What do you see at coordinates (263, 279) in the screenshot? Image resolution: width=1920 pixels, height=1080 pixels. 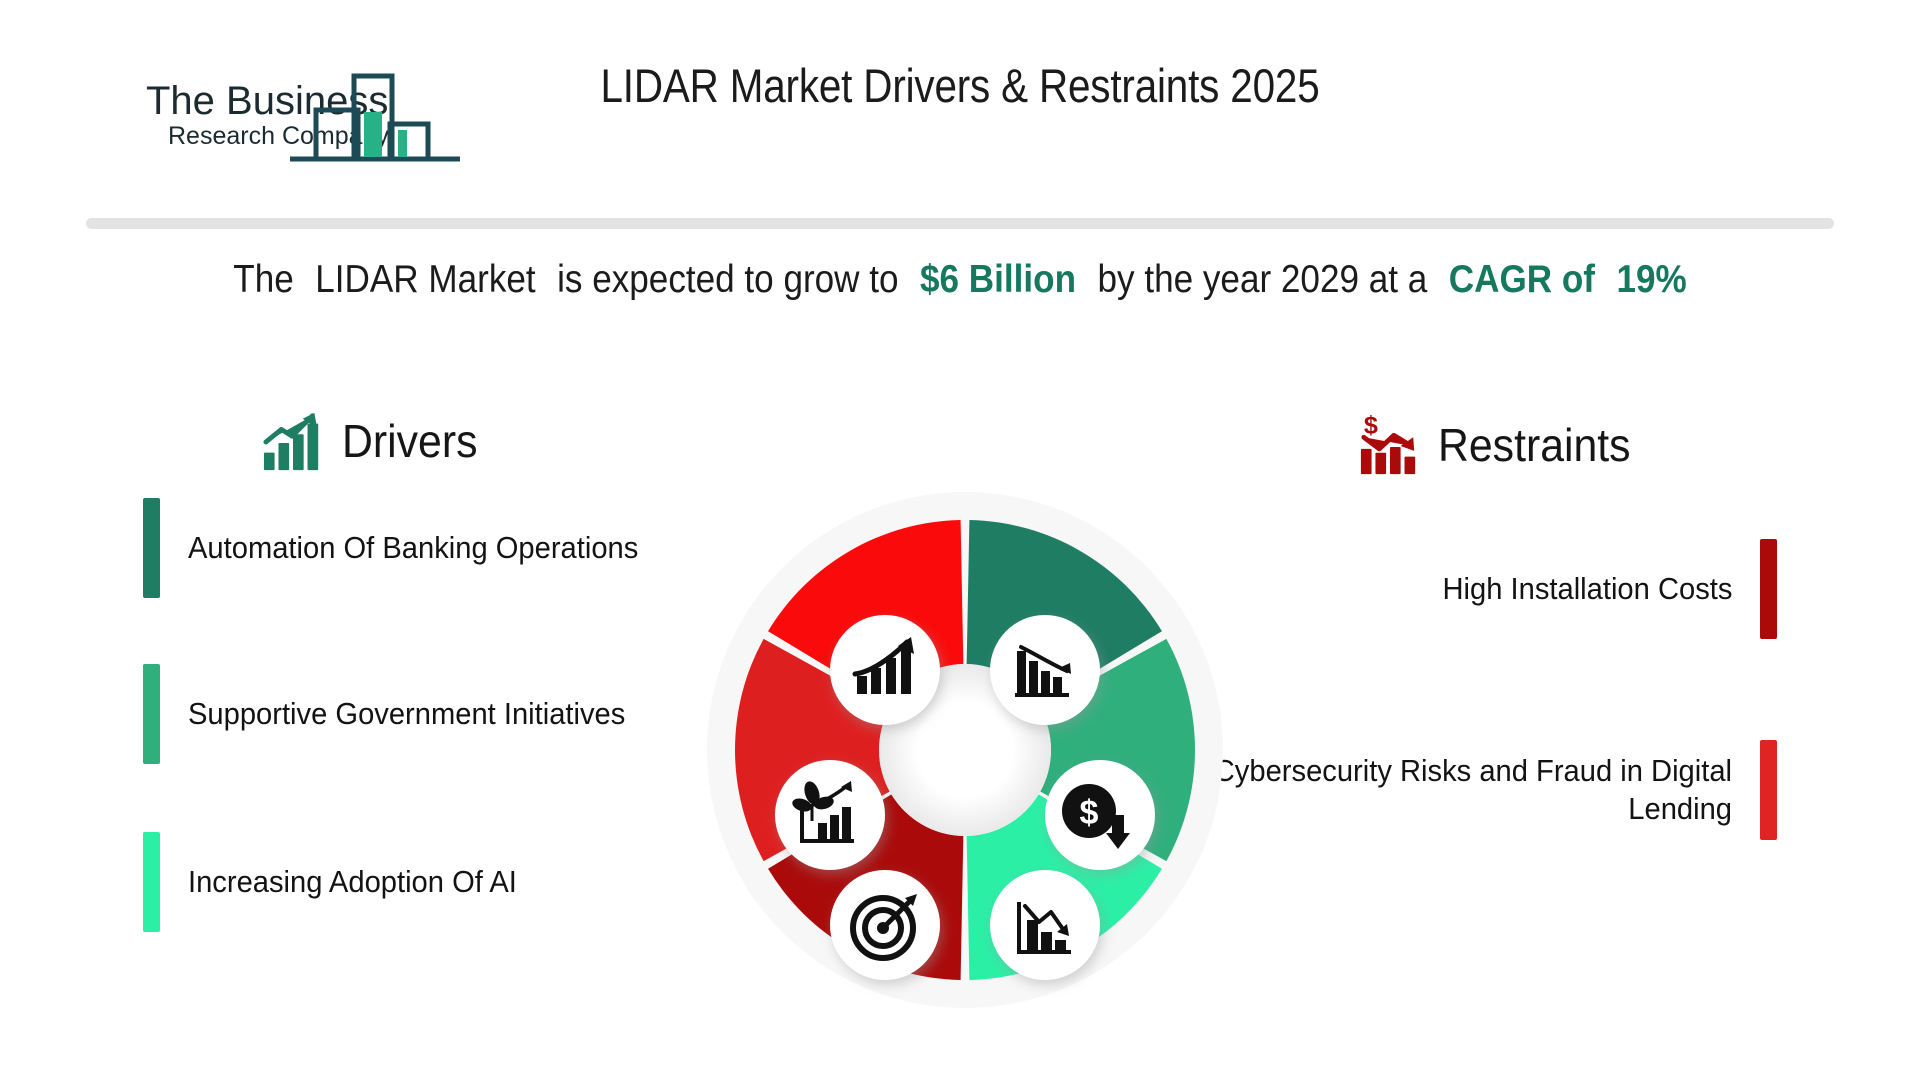 I see `summary-lead: The` at bounding box center [263, 279].